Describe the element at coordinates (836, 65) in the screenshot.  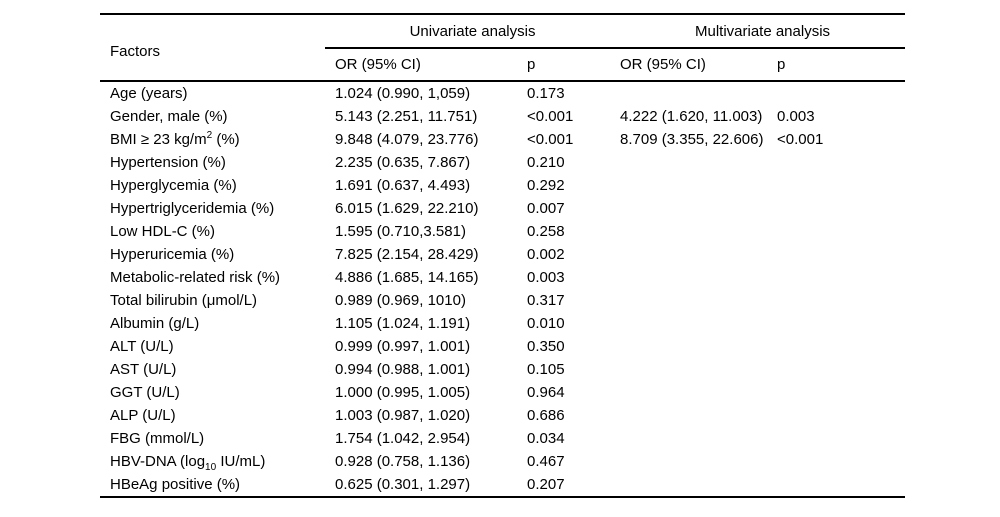
I see `multivariate-p-header: p` at that location.